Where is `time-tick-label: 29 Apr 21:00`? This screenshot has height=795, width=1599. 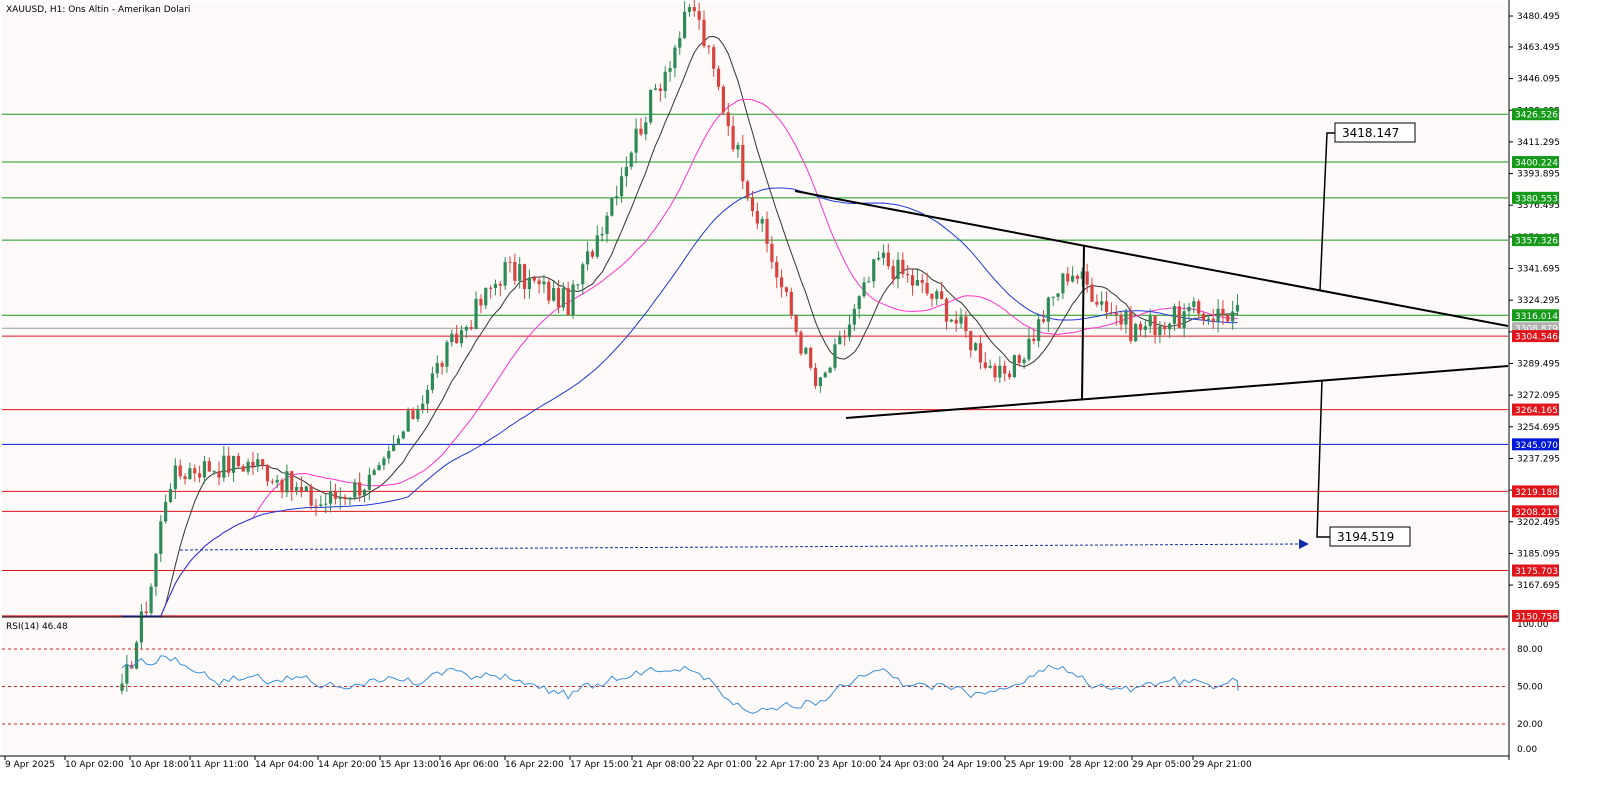 time-tick-label: 29 Apr 21:00 is located at coordinates (1222, 765).